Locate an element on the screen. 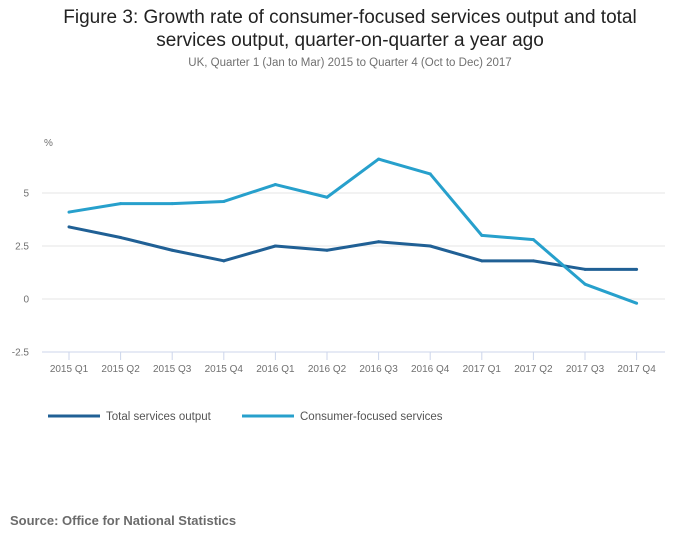  series-line-total-services-output is located at coordinates (352, 248).